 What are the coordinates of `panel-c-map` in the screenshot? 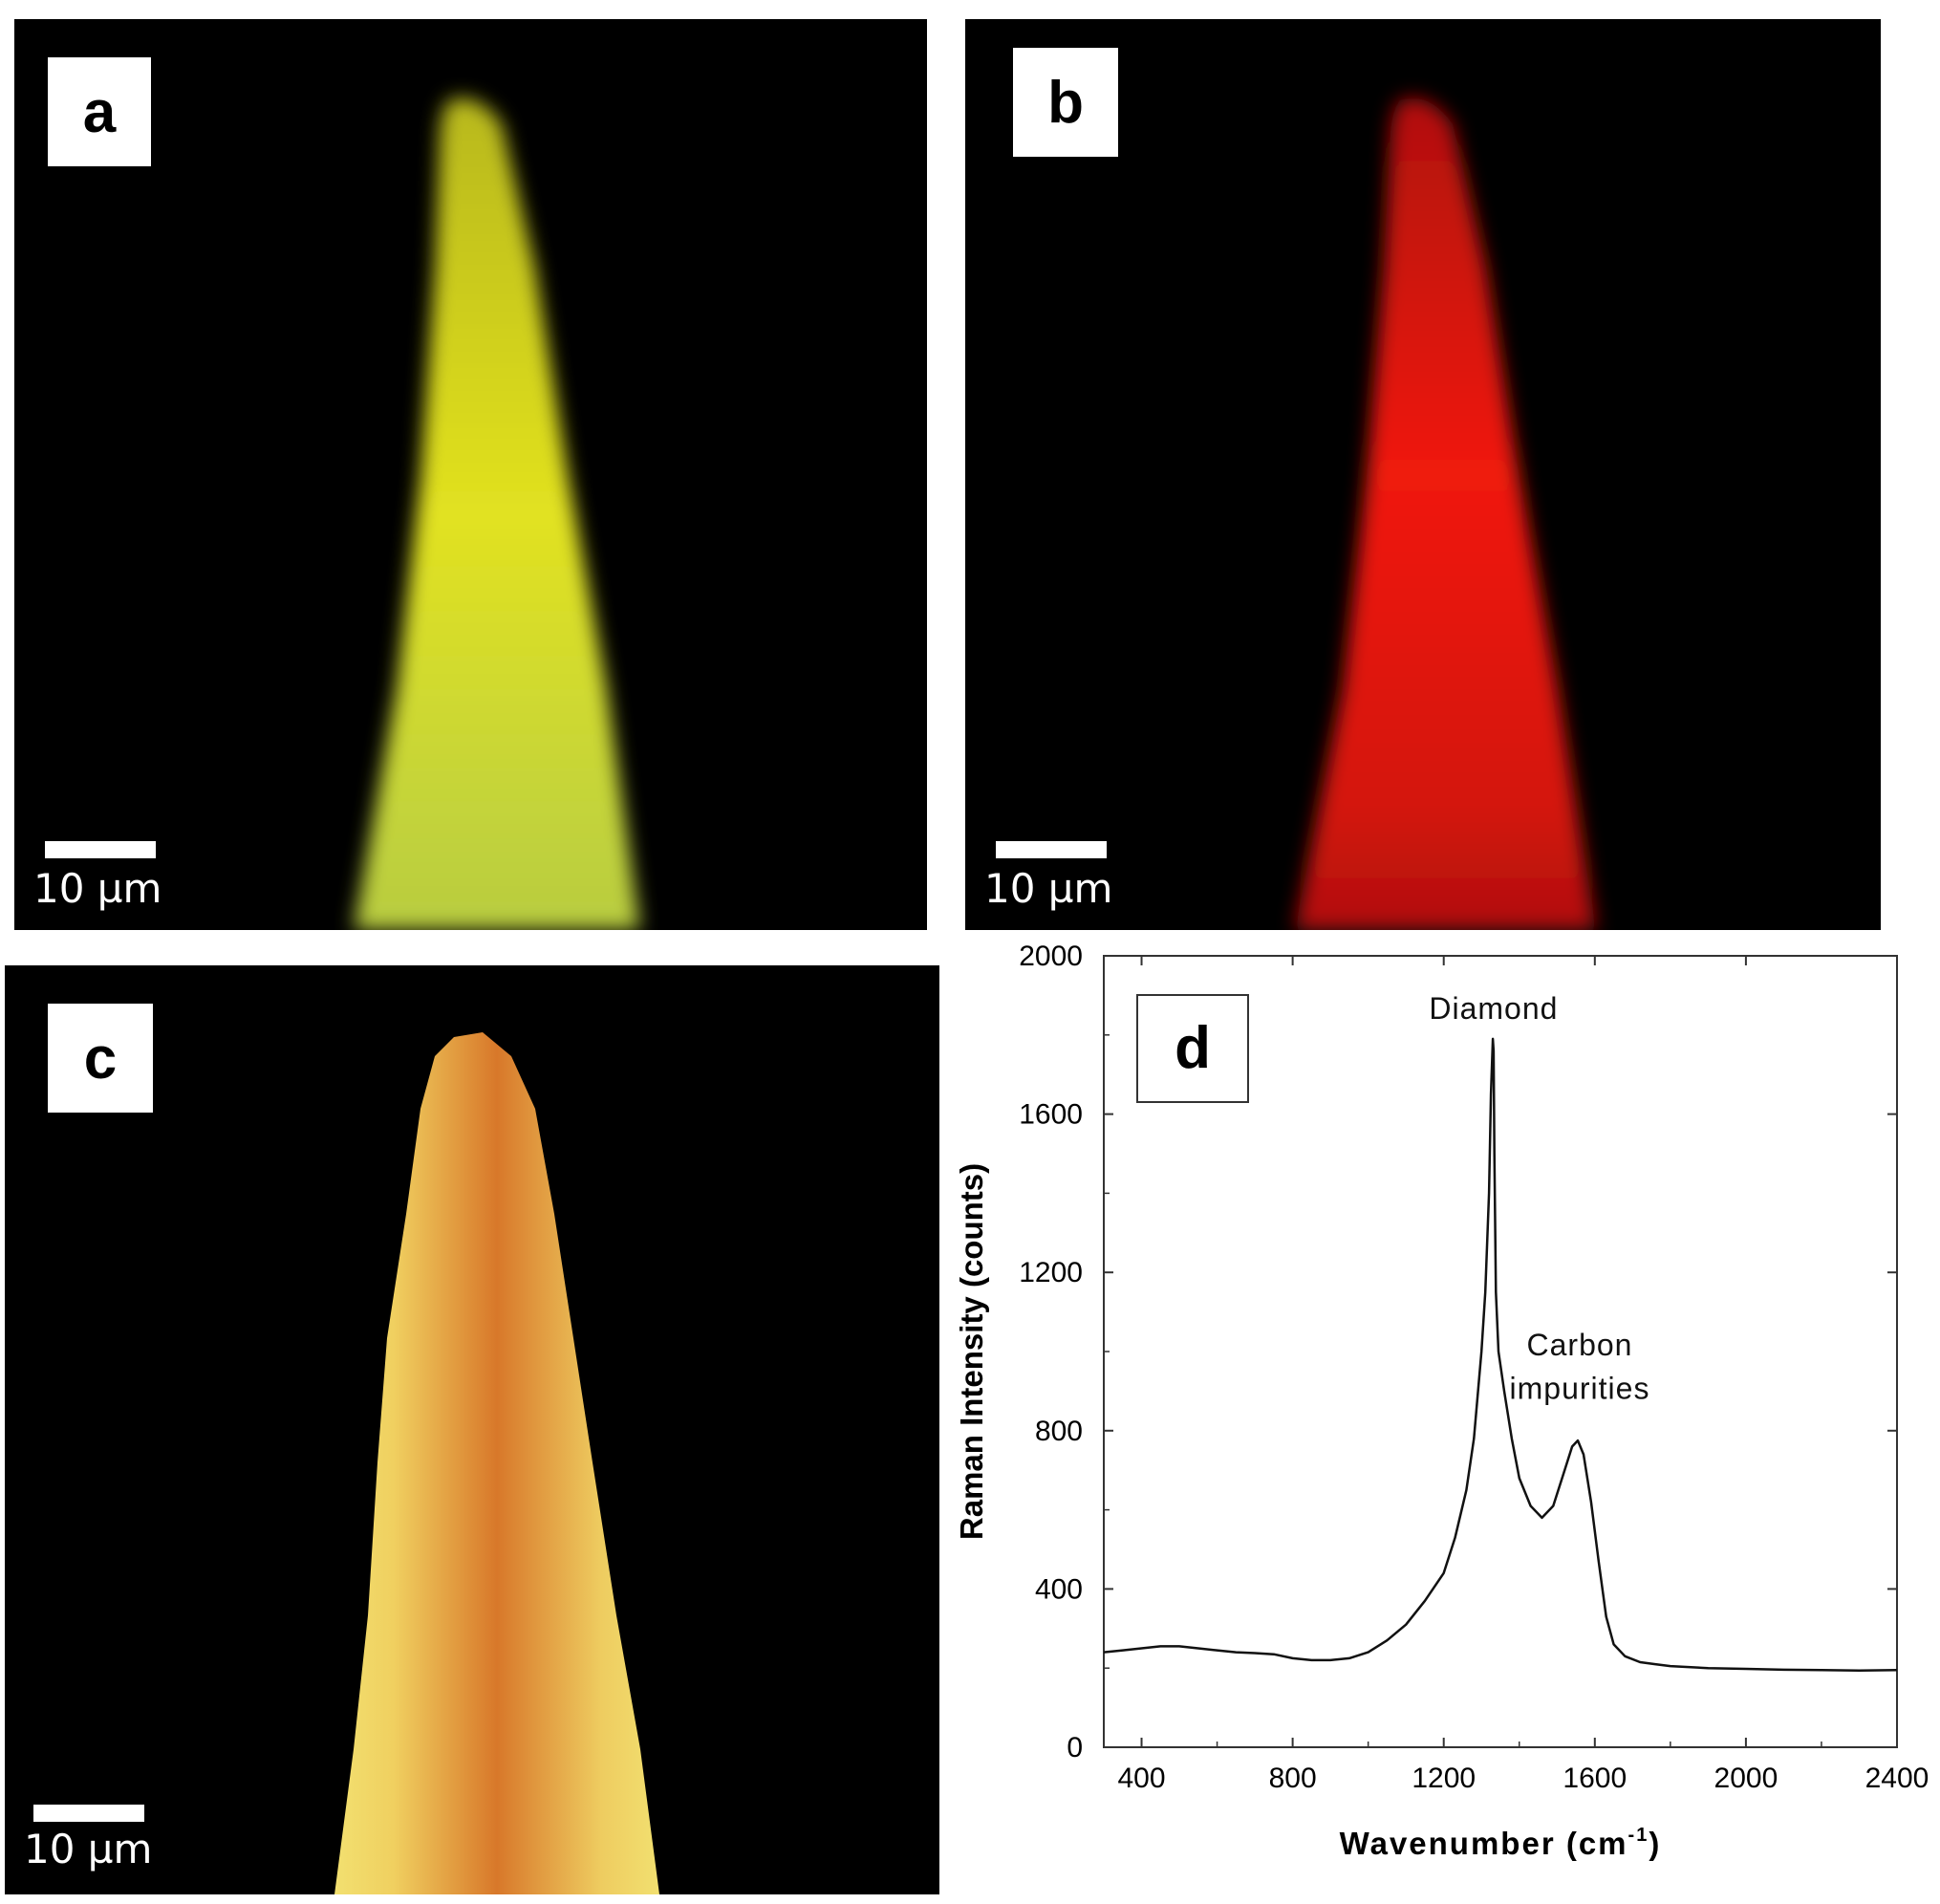 It's located at (497, 1463).